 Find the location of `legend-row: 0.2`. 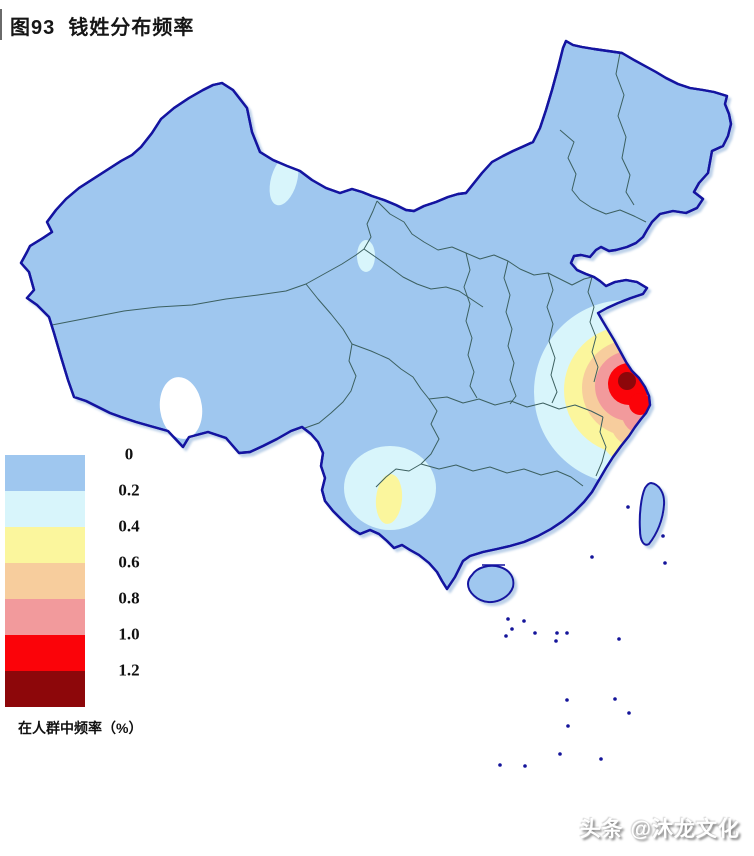

legend-row: 0.2 is located at coordinates (100, 504).